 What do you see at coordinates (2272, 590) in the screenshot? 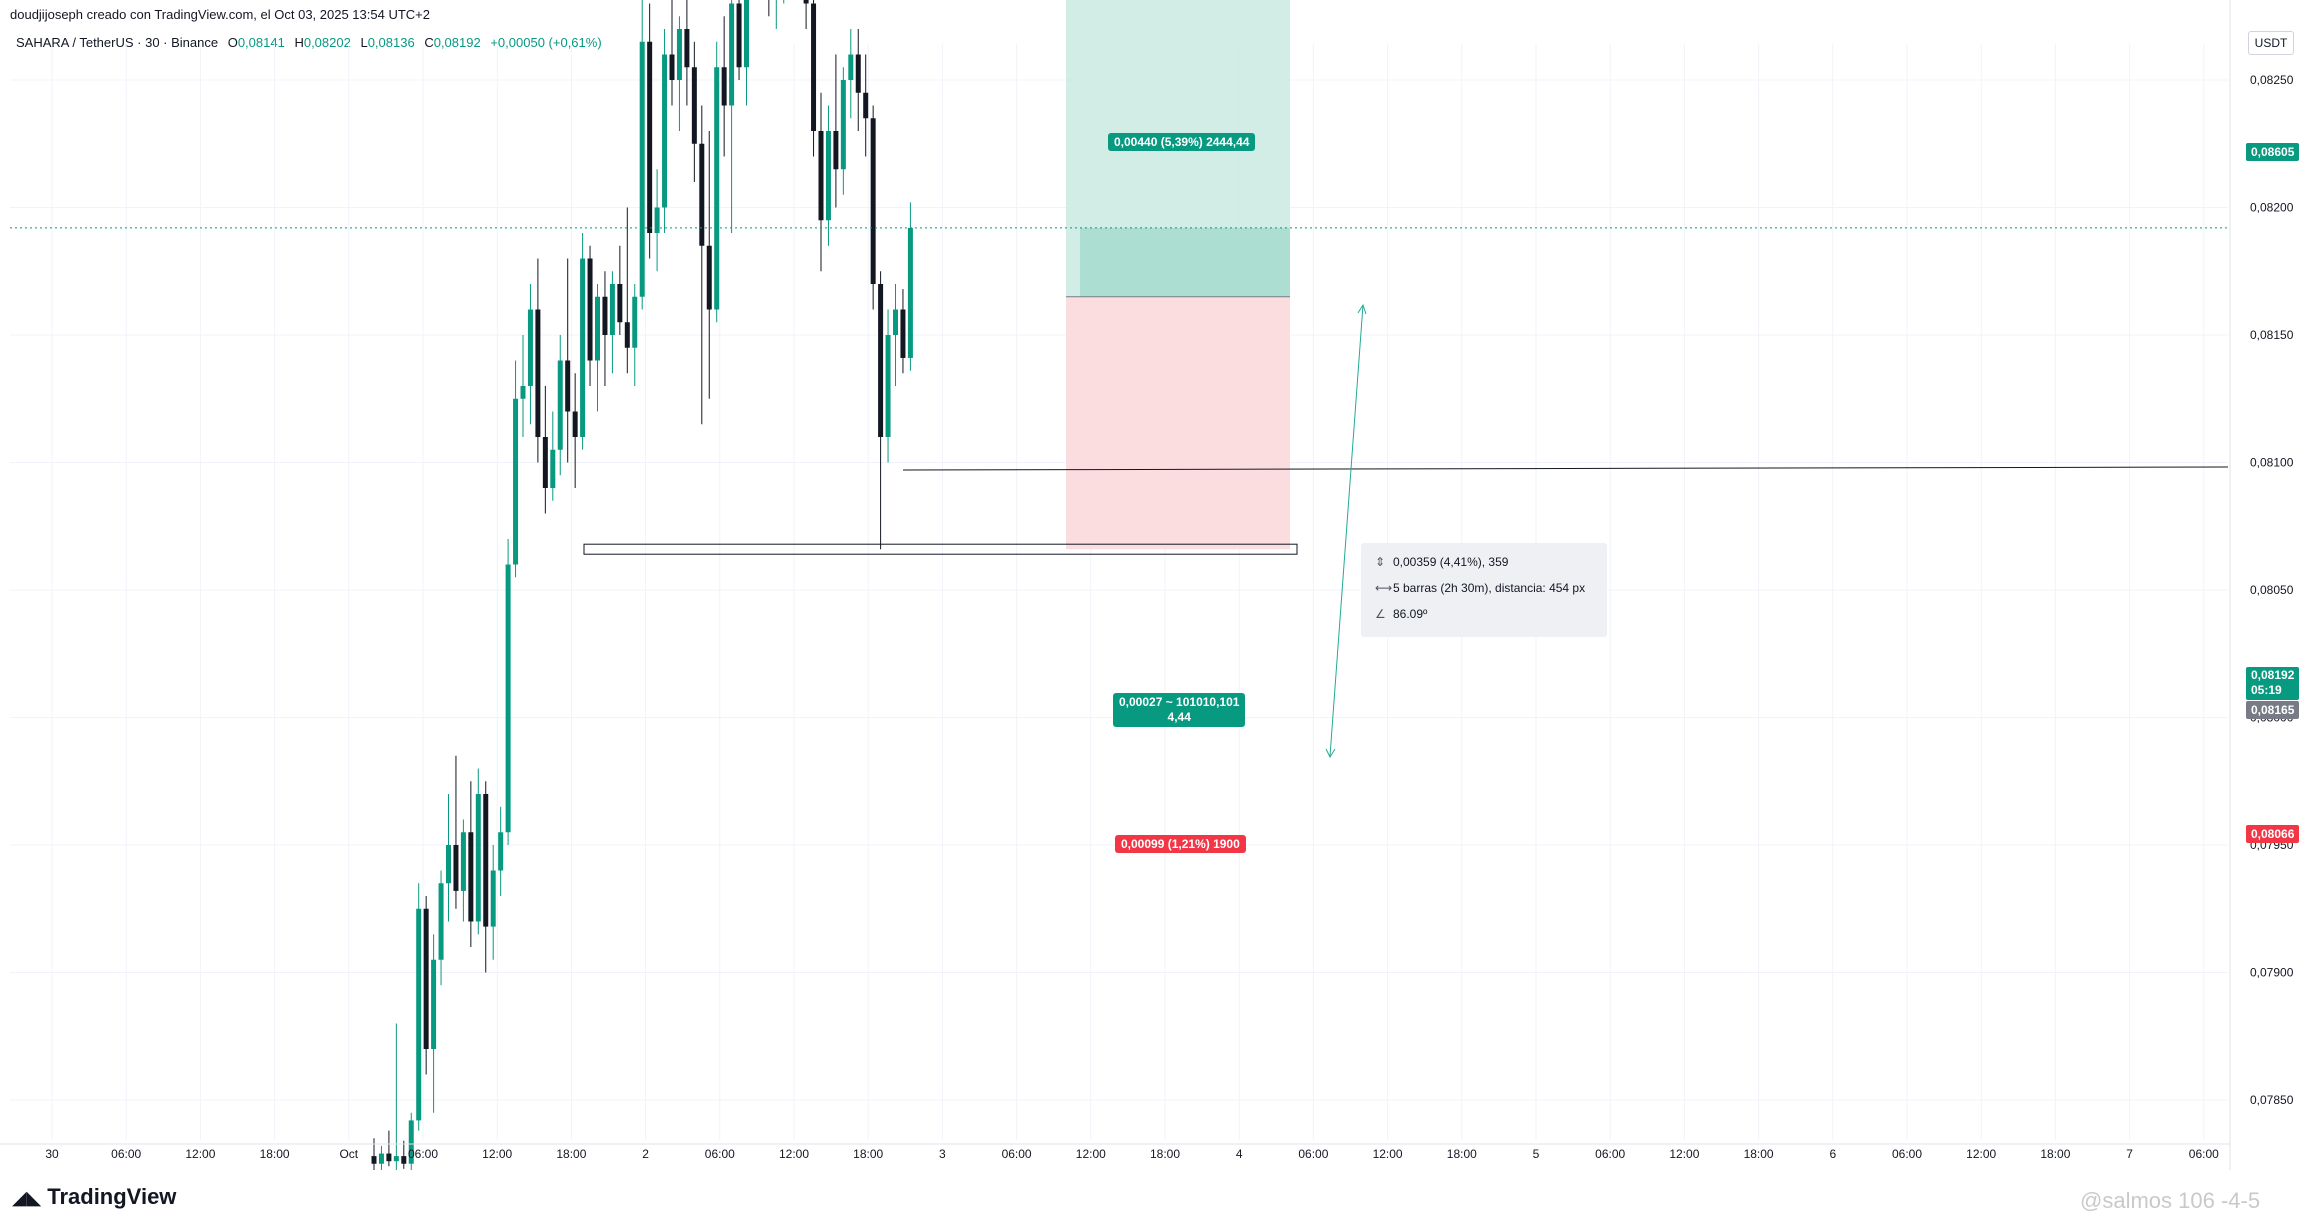
I see `price-tick-label: 0,08050` at bounding box center [2272, 590].